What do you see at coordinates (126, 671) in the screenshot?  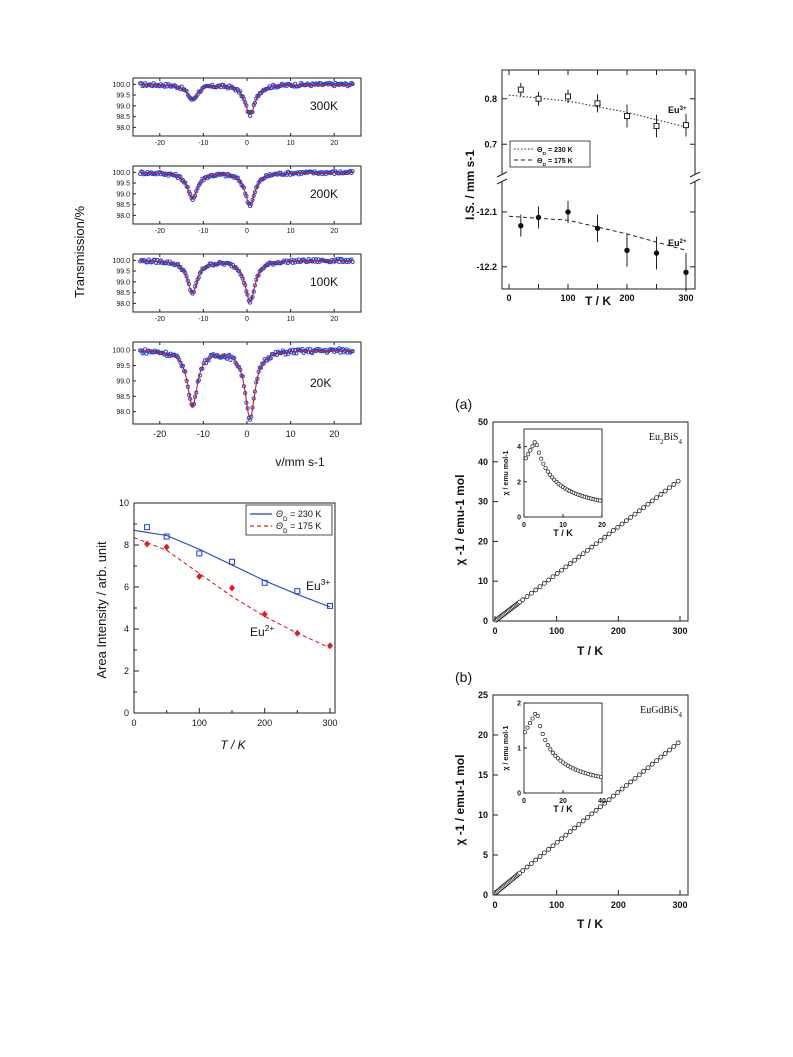 I see `y-tick-label: 2` at bounding box center [126, 671].